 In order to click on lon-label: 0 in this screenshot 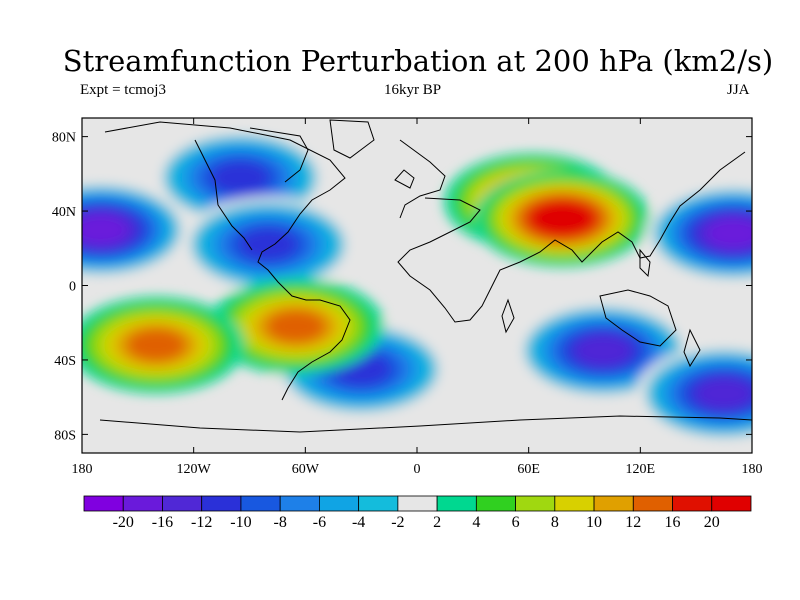, I will do `click(417, 469)`.